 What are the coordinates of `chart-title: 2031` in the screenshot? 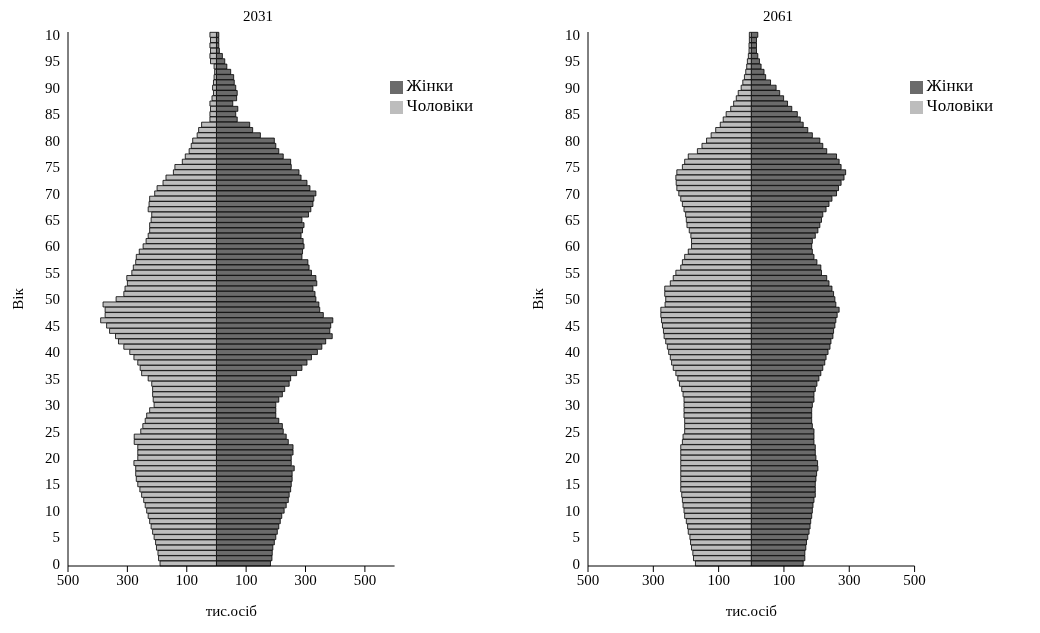 It's located at (258, 17).